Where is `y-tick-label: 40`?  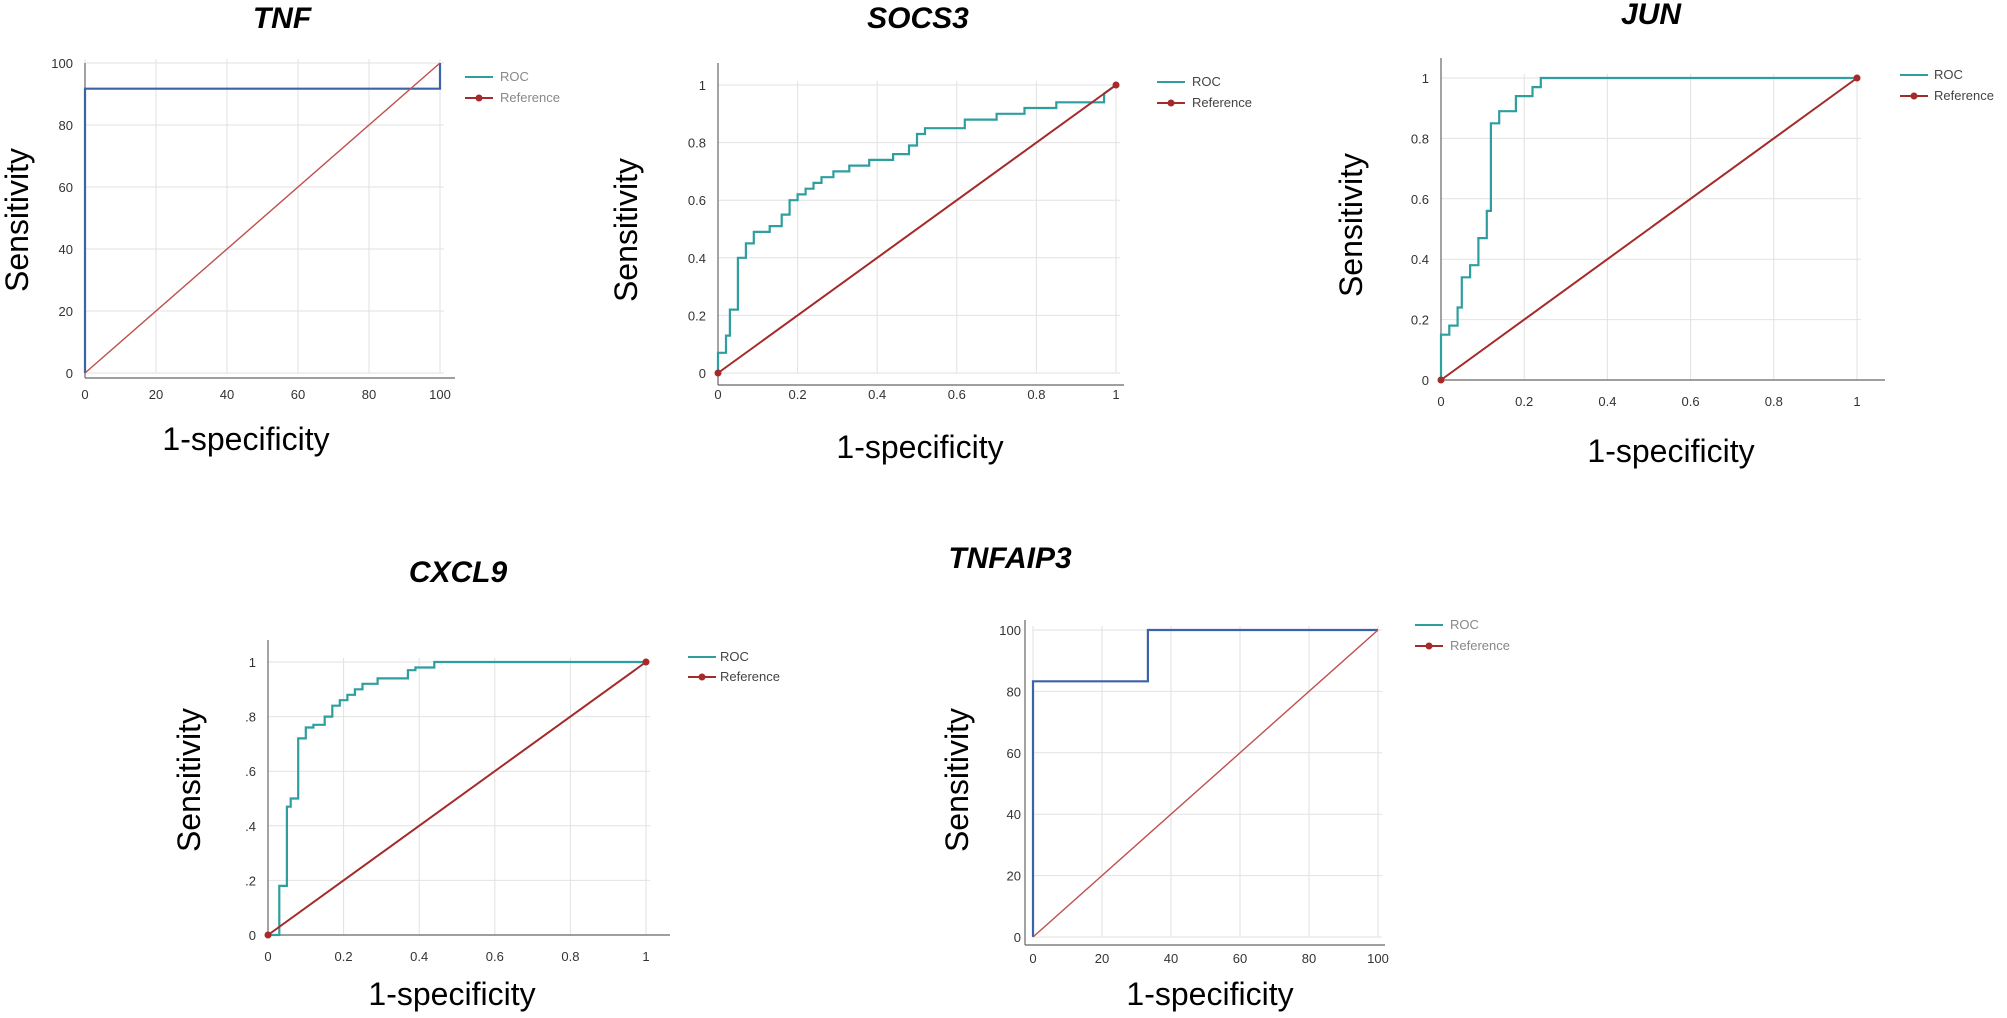 y-tick-label: 40 is located at coordinates (1014, 814).